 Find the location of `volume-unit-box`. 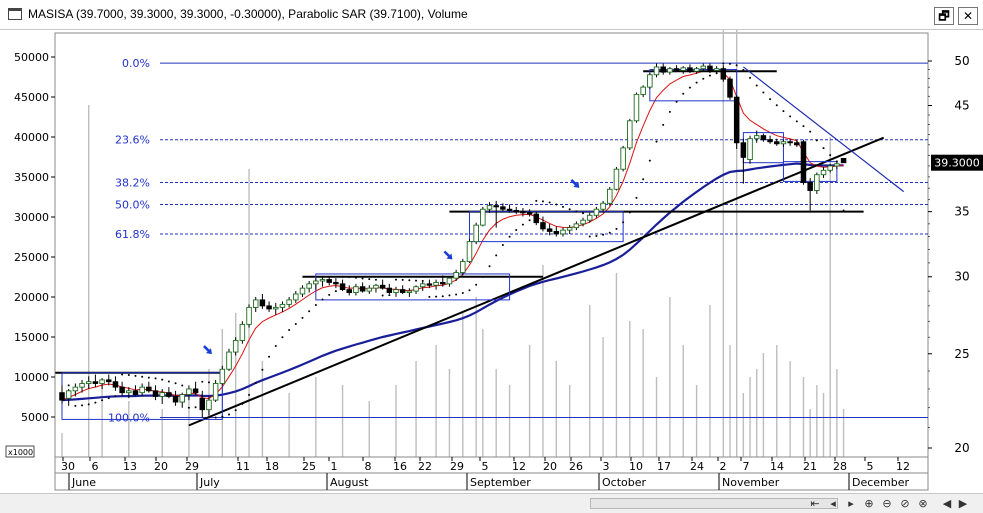

volume-unit-box is located at coordinates (20, 451).